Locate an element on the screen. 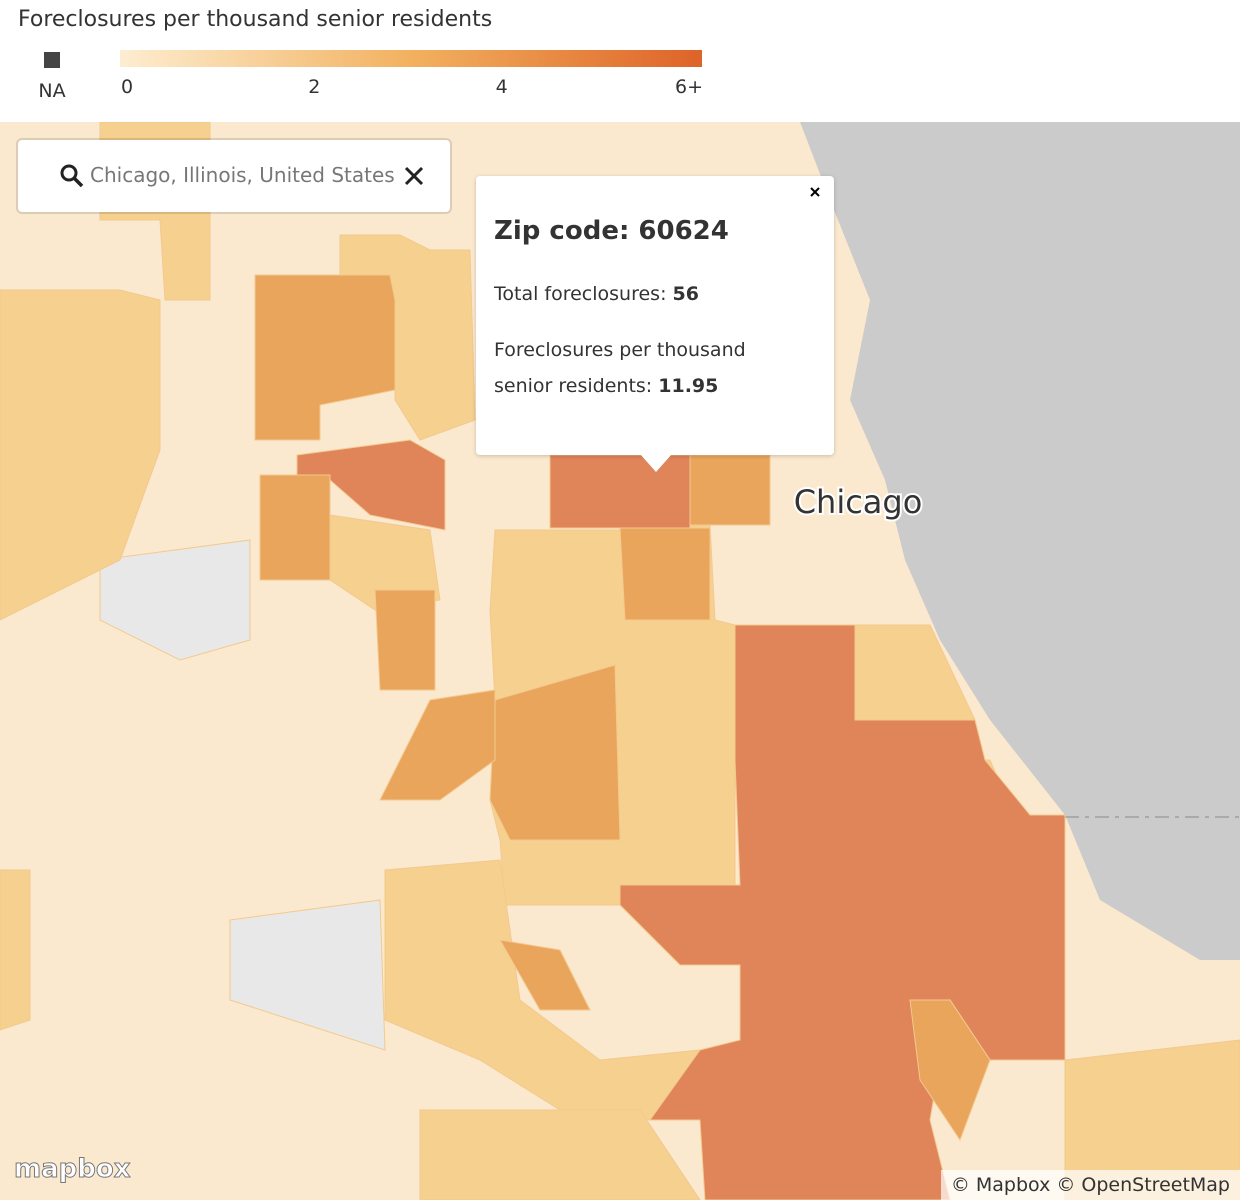  rate-value: 11.95 is located at coordinates (688, 386).